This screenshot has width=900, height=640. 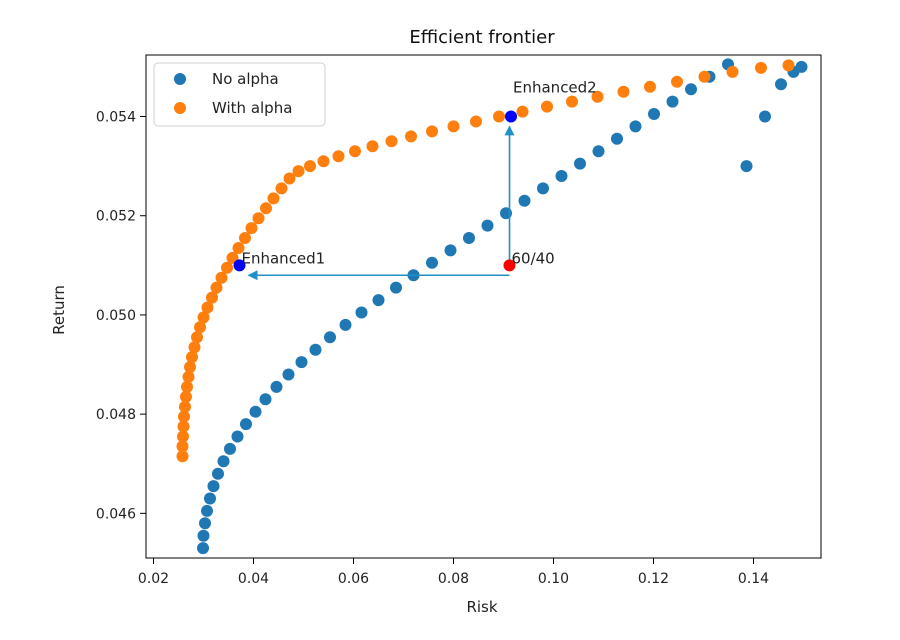 I want to click on annotation-enhanced2: Enhanced2, so click(x=555, y=88).